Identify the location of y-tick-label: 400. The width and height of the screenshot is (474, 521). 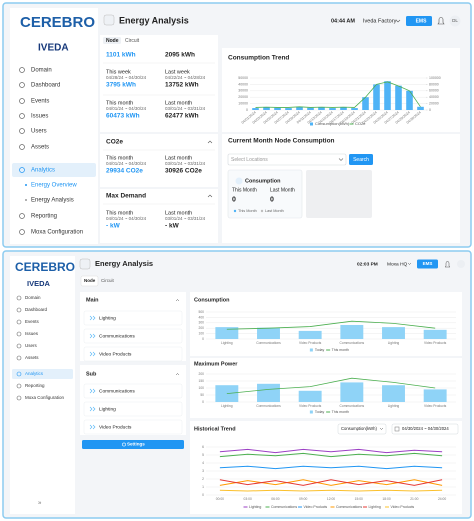
(201, 317).